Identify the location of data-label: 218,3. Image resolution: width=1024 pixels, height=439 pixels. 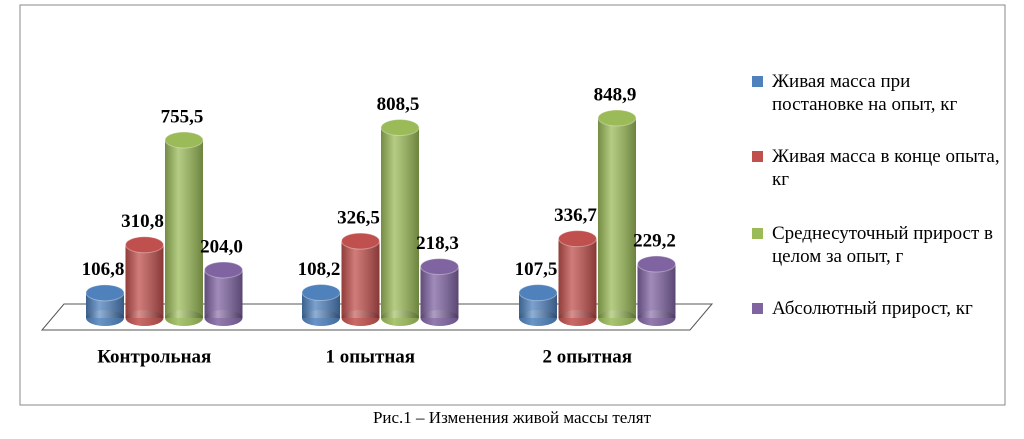
(437, 243).